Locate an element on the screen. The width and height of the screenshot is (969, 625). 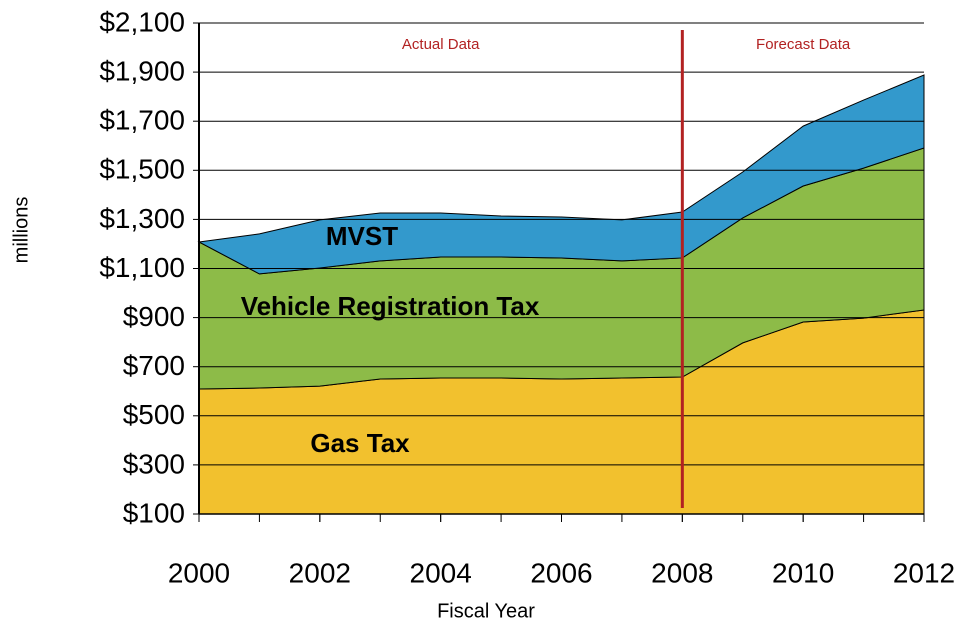
y-tick-label: $1,500 is located at coordinates (142, 169).